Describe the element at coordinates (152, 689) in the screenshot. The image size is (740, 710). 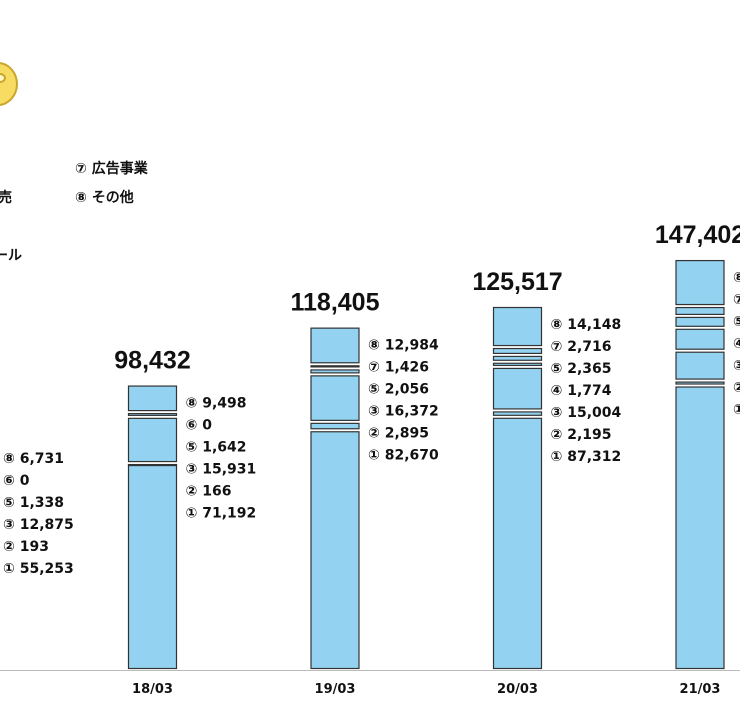
I see `x-tick-label-18/03: 18/03` at that location.